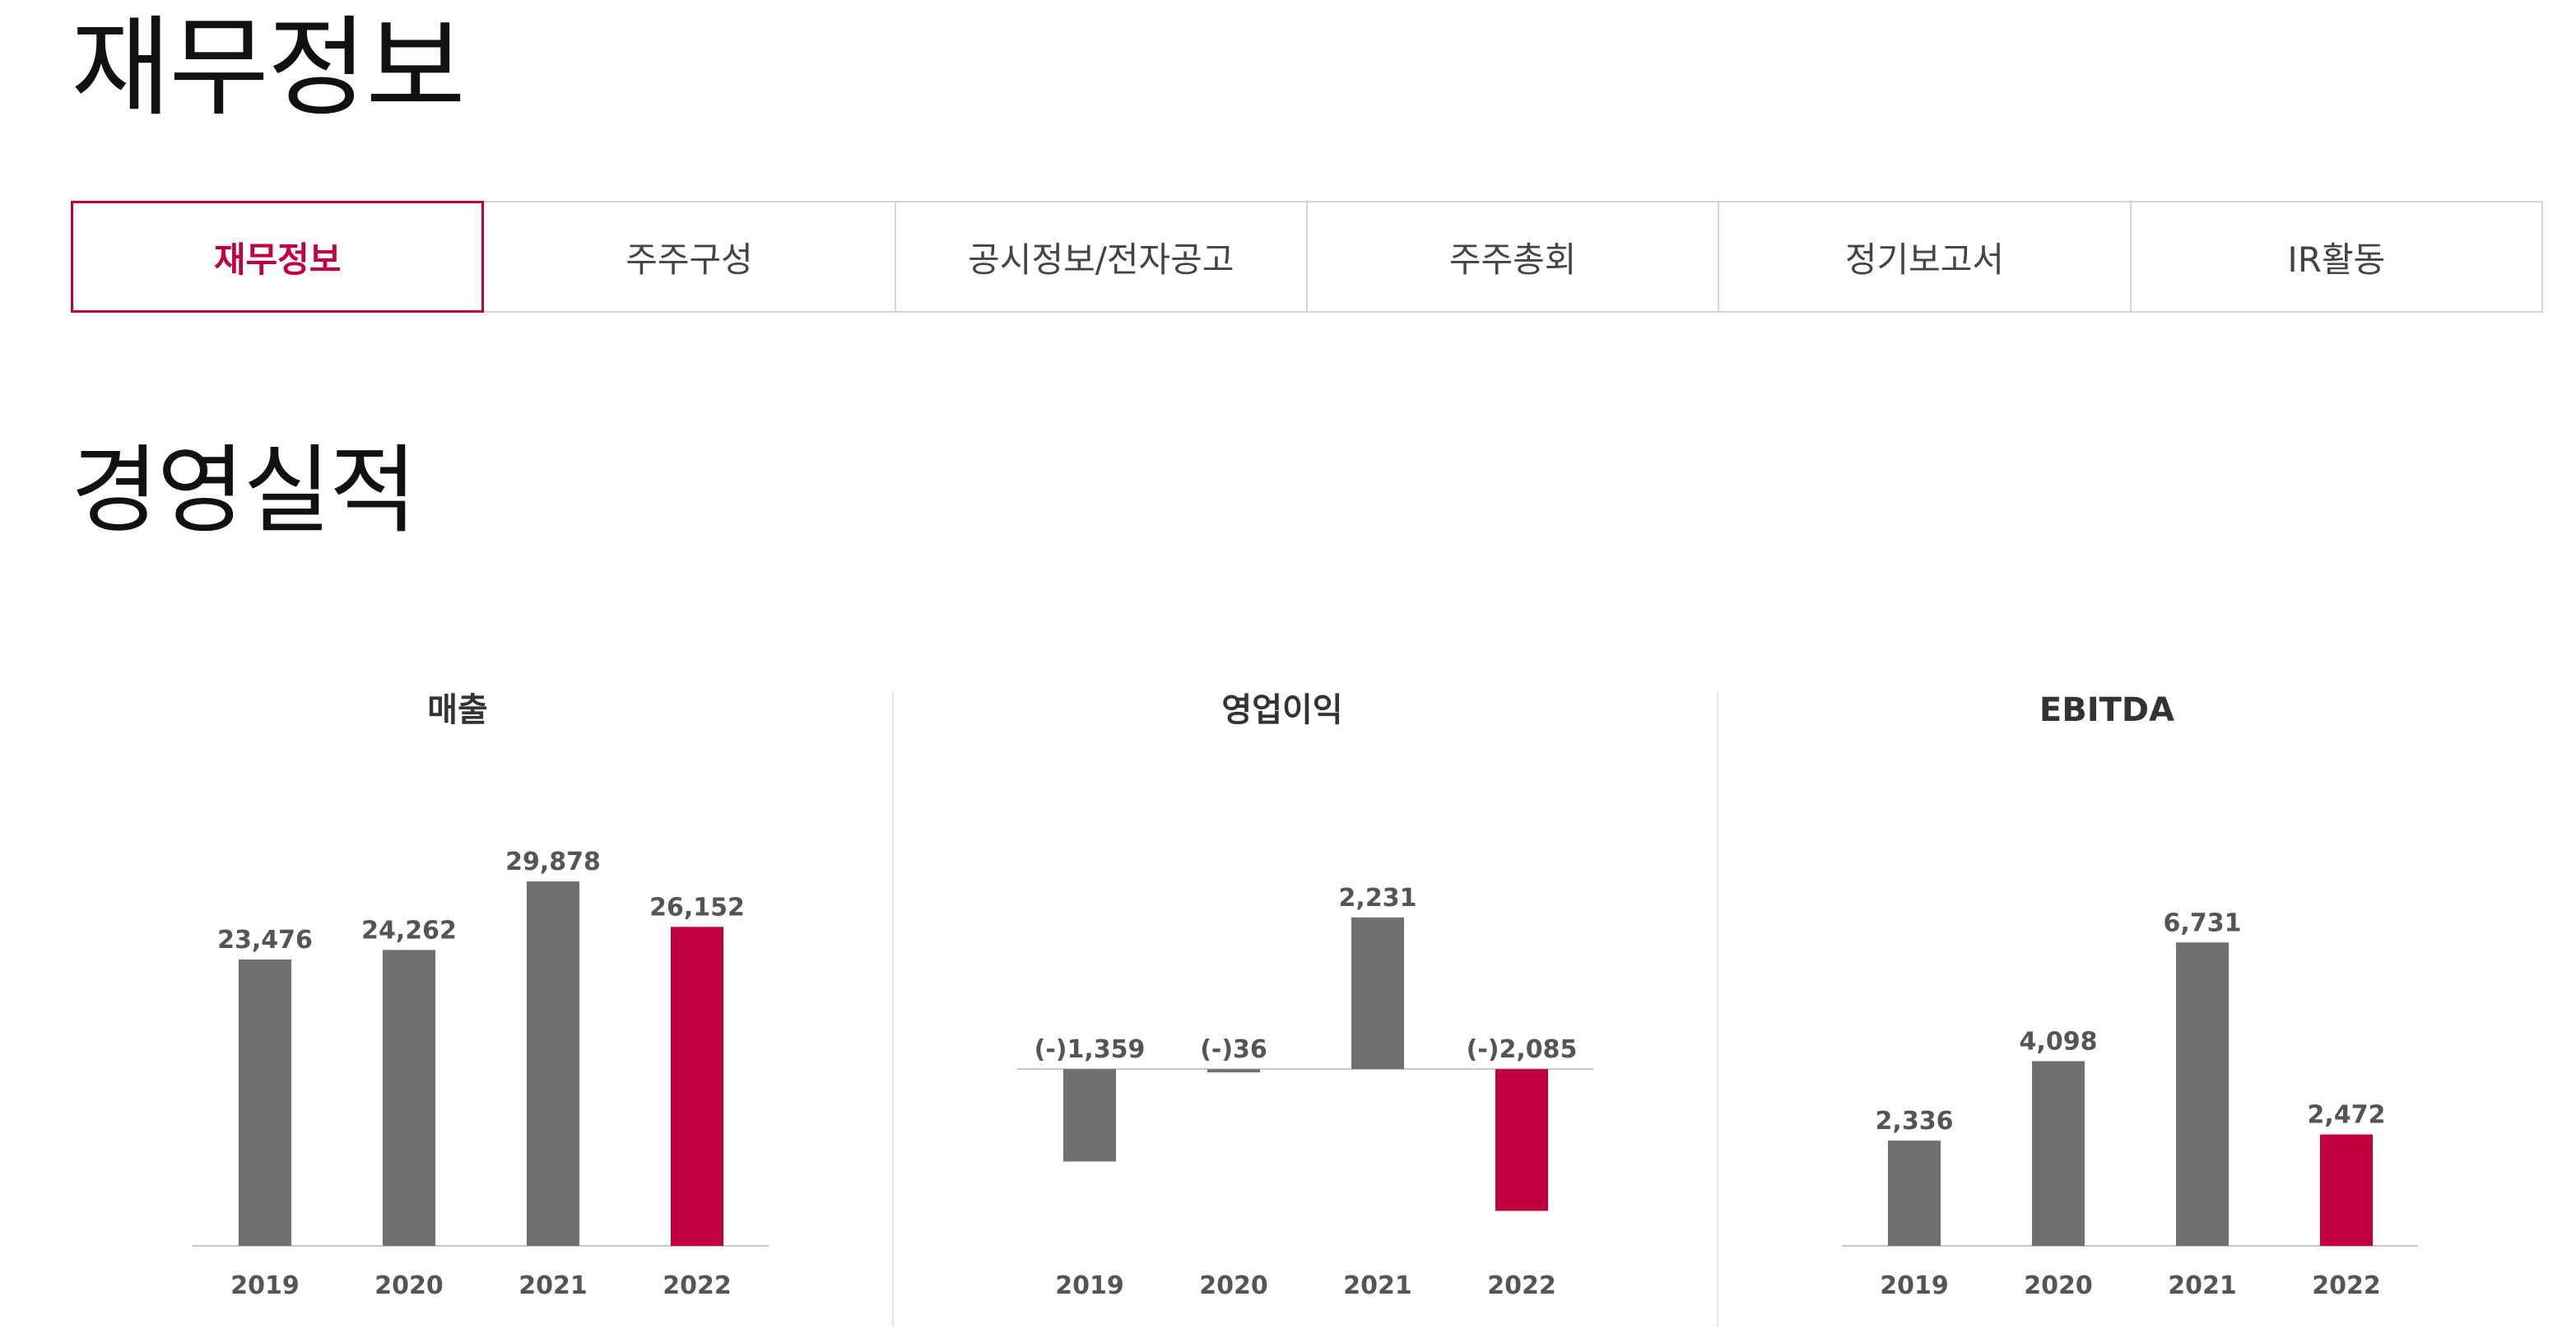 The image size is (2576, 1343). Describe the element at coordinates (265, 940) in the screenshot. I see `value-label: 23,476` at that location.